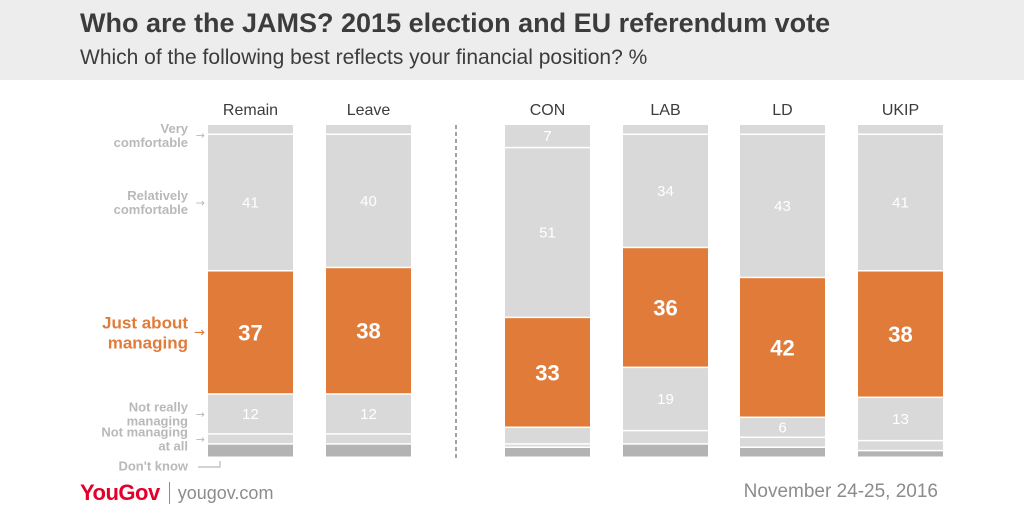  I want to click on bar-segment-ukip-relatively-comfortable, so click(900, 202).